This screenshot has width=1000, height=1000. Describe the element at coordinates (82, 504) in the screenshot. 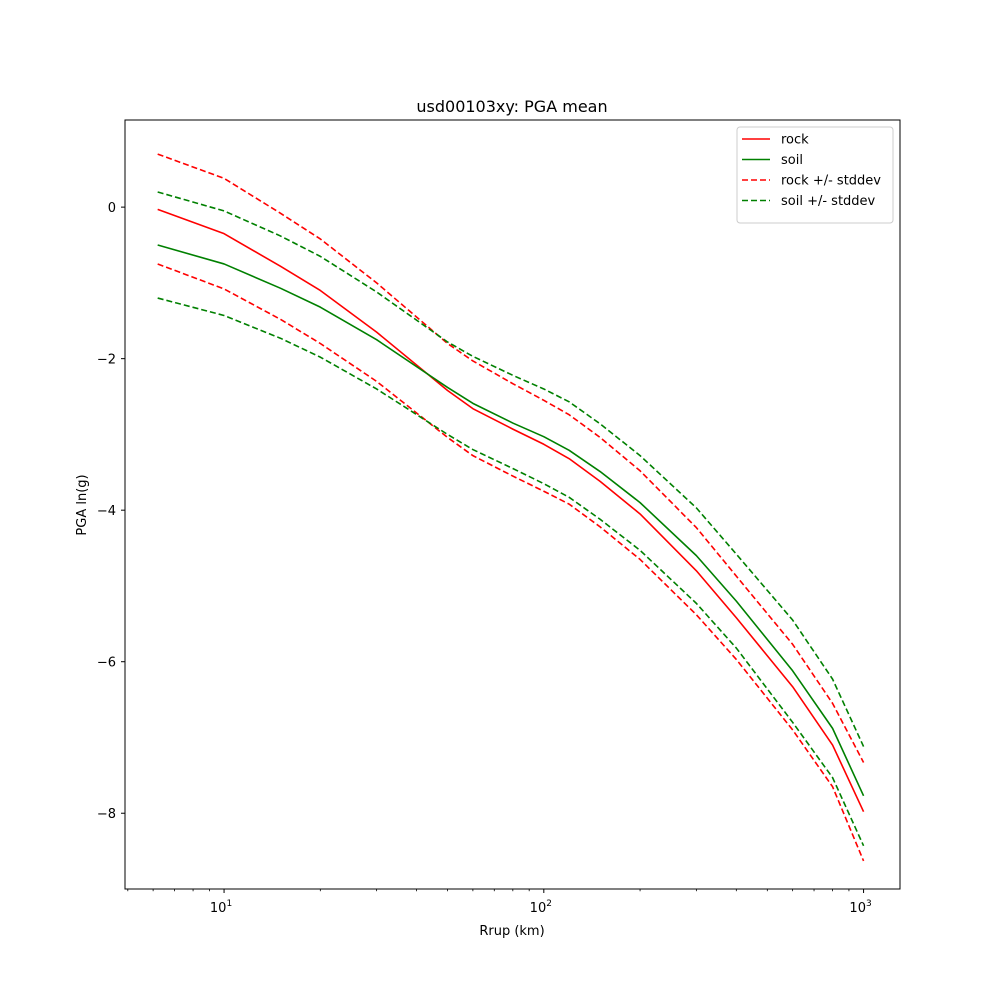

I see `y-axis-label: PGA ln(g)` at that location.